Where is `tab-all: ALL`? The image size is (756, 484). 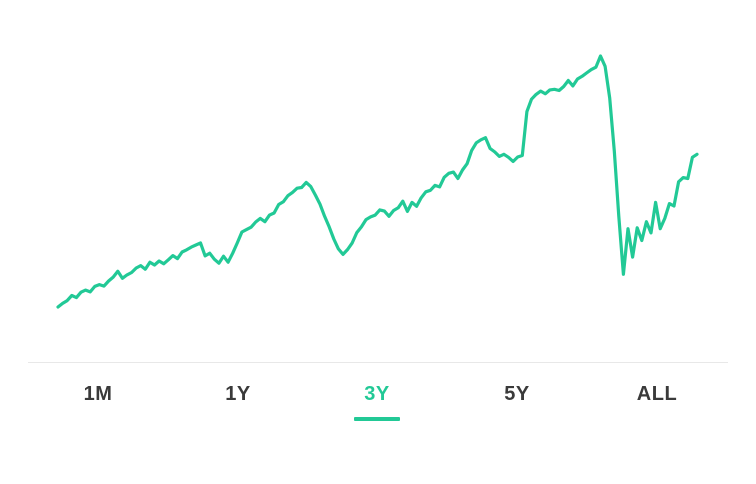
tab-all: ALL is located at coordinates (657, 397).